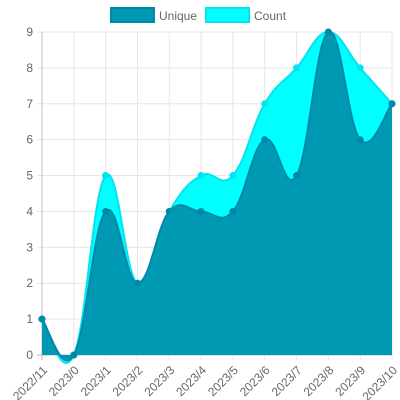  I want to click on y-tick-label: 8, so click(29, 68).